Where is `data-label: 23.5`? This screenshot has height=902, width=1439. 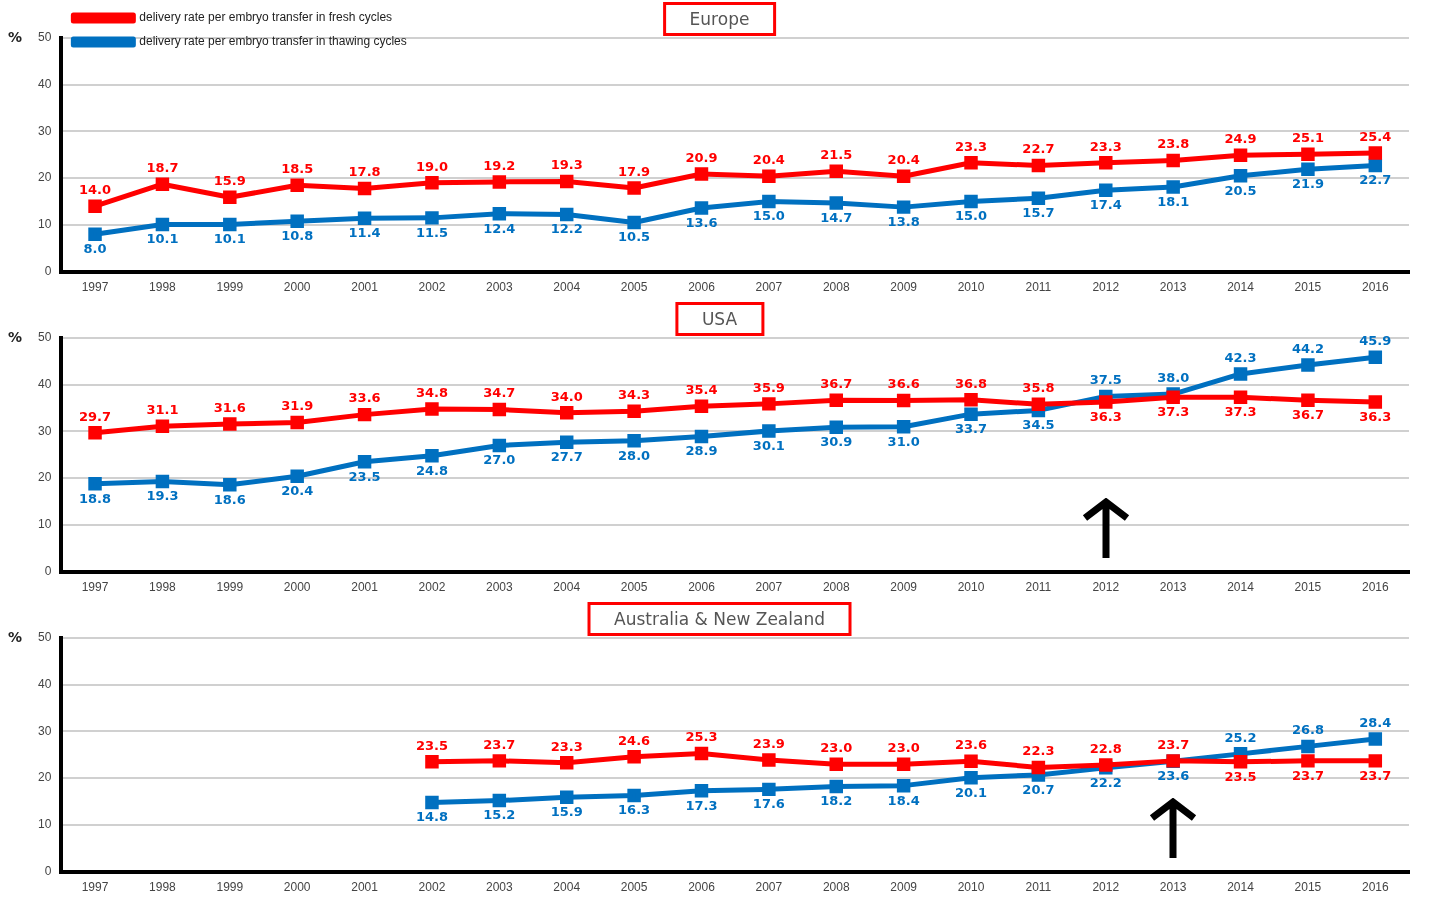 data-label: 23.5 is located at coordinates (1240, 776).